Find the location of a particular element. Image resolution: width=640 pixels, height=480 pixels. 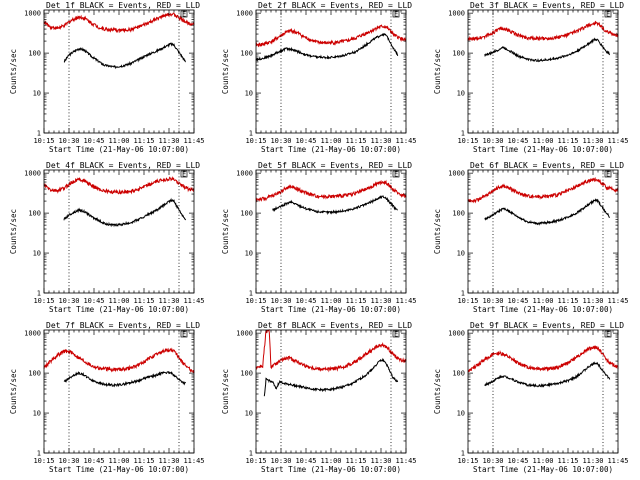

panel-title: Det 6f BLACK = Events, RED = LLD is located at coordinates (547, 165).